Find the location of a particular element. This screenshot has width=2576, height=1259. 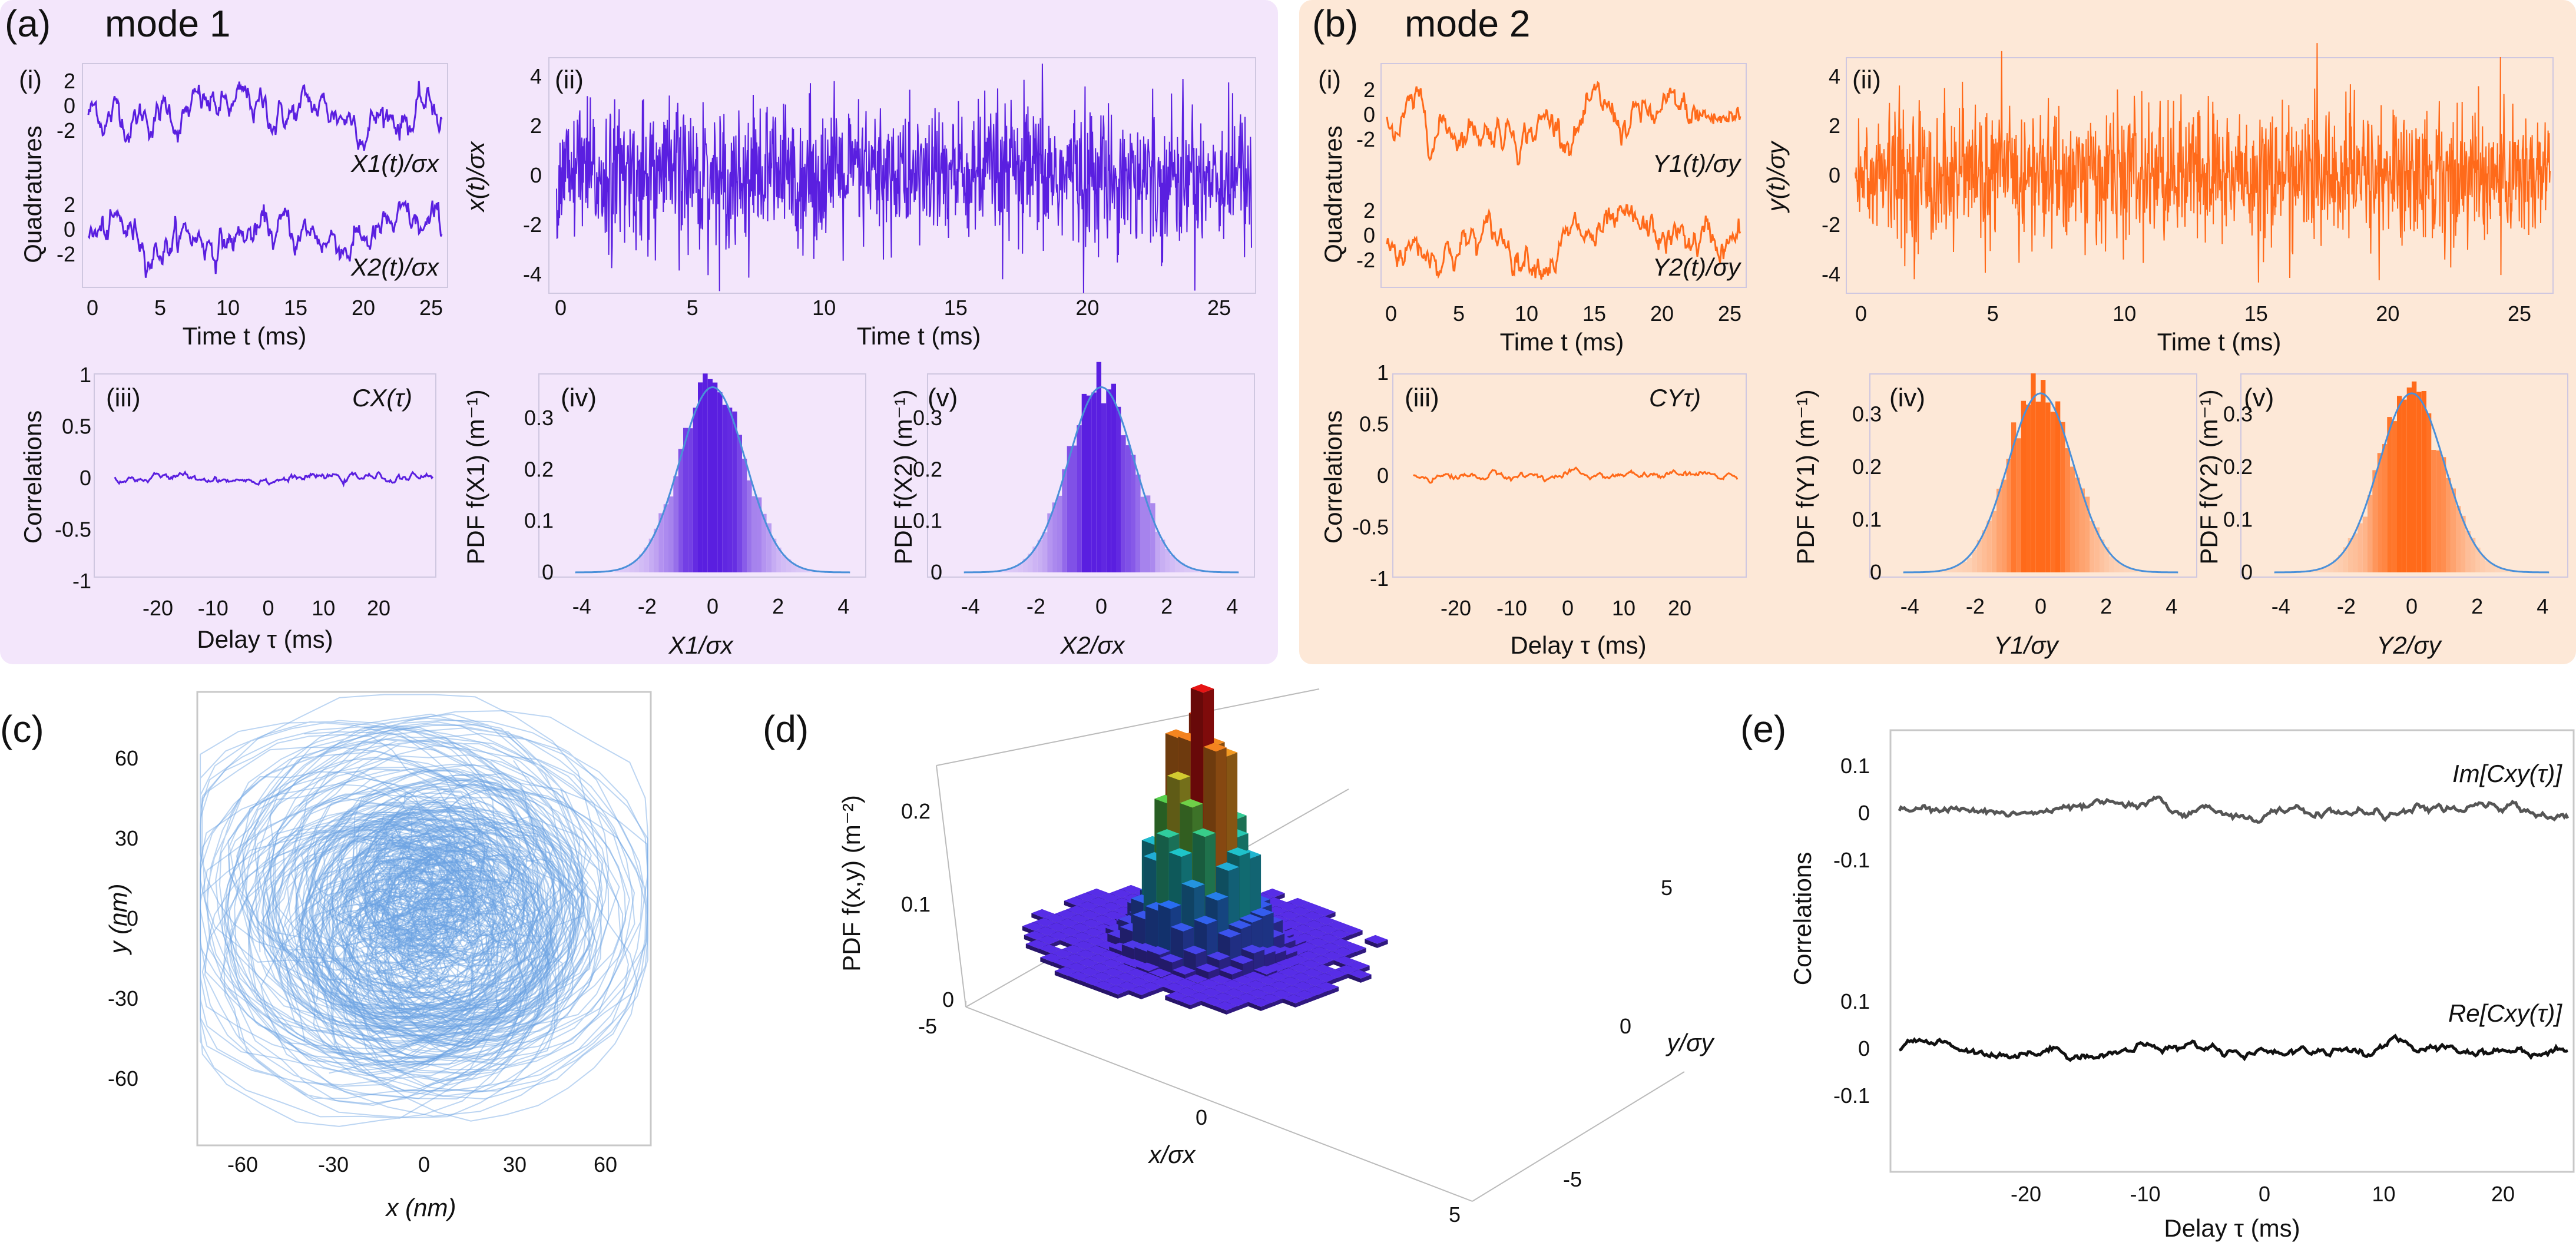

b-v-ytick: 0.1 is located at coordinates (2238, 520).